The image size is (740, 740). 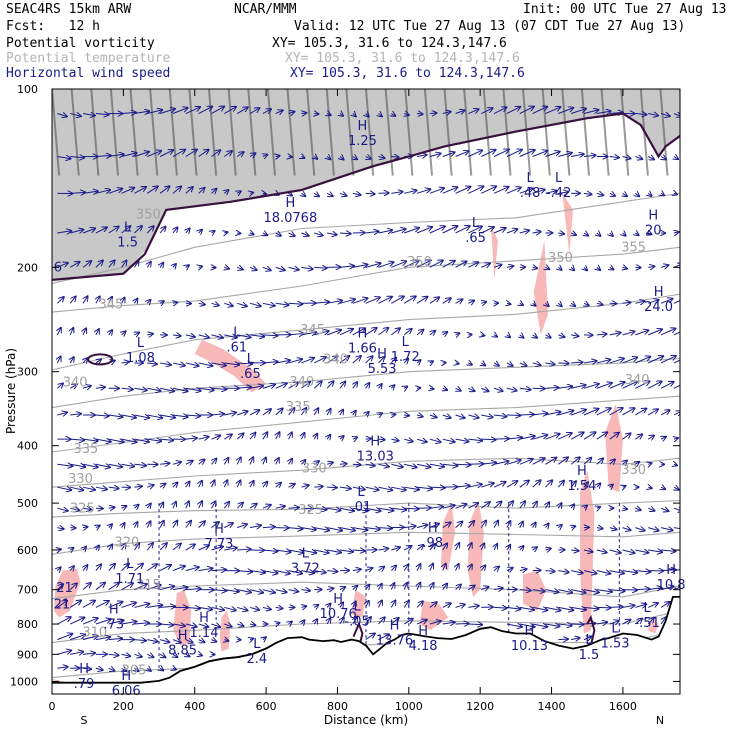 What do you see at coordinates (236, 348) in the screenshot?
I see `extremum-value: .61` at bounding box center [236, 348].